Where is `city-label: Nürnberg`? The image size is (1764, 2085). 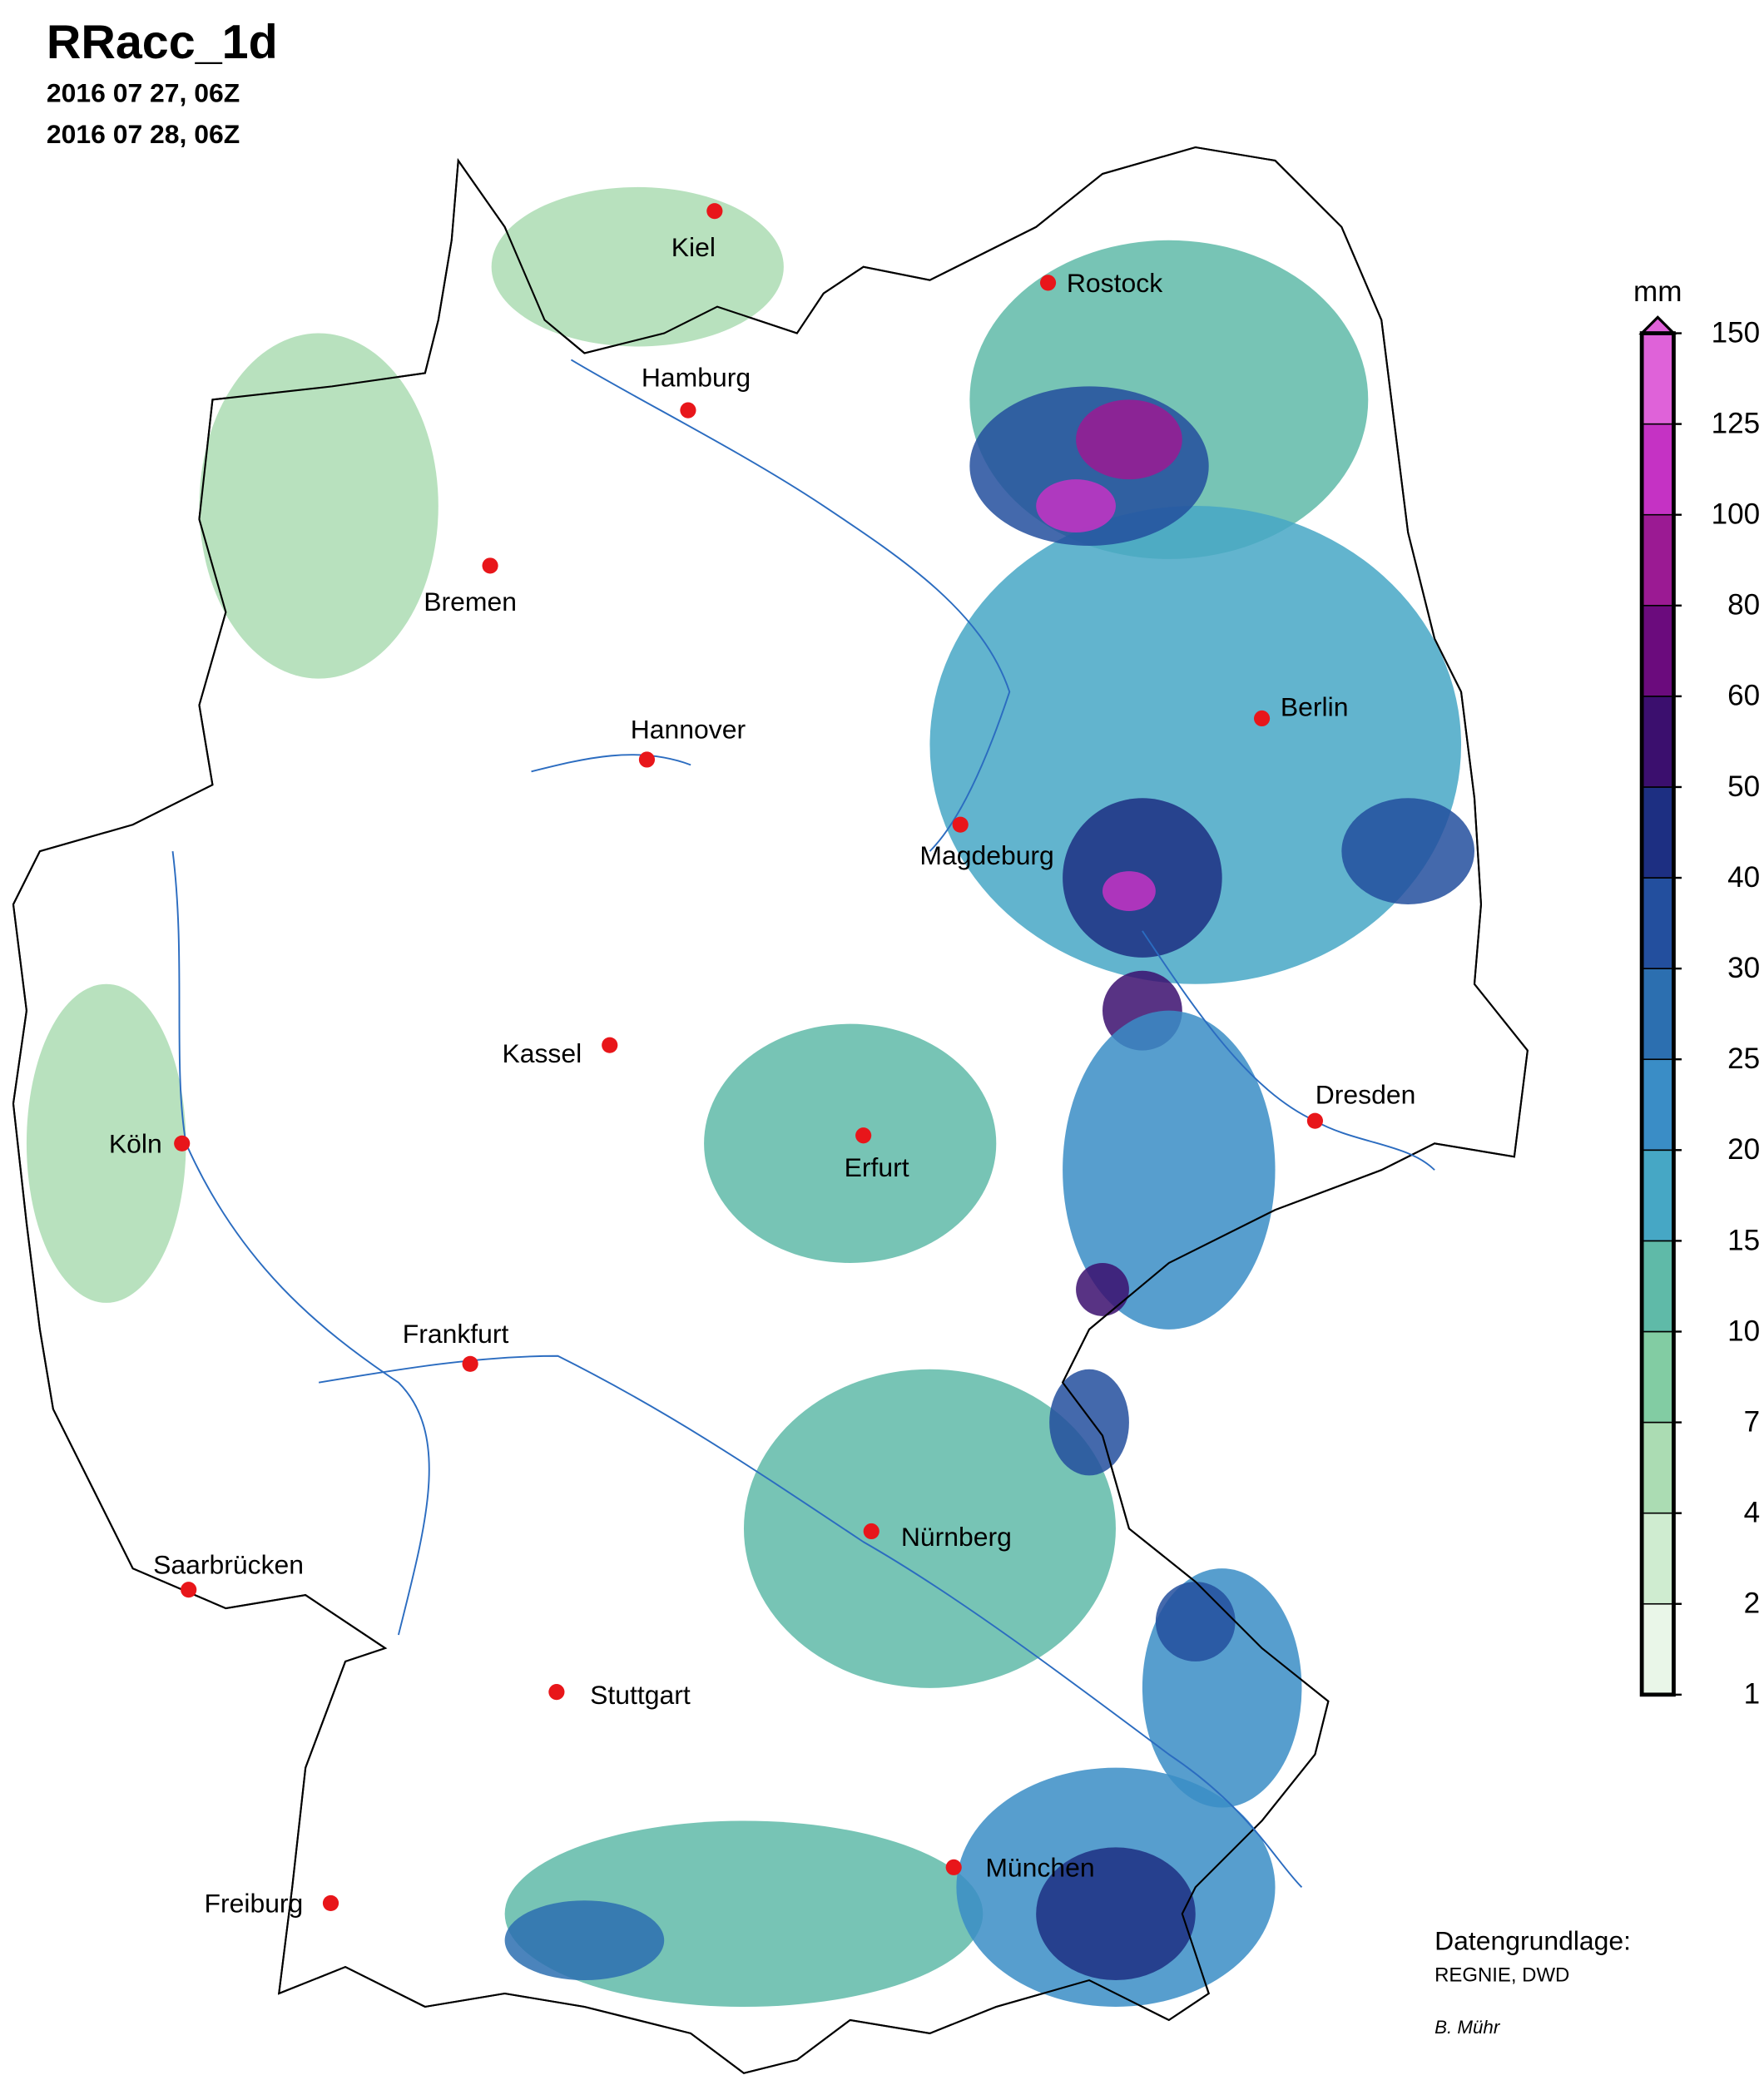 city-label: Nürnberg is located at coordinates (957, 1537).